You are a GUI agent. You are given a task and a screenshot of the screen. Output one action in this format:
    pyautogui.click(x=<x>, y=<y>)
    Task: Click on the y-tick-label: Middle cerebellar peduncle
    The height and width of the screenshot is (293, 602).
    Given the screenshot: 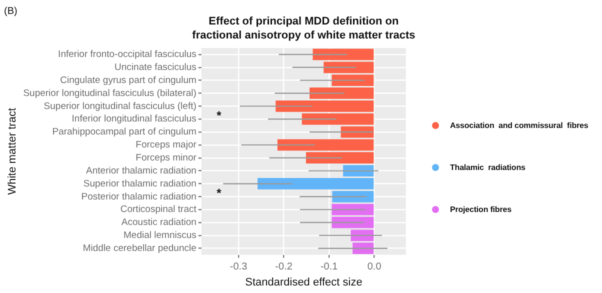 What is the action you would take?
    pyautogui.click(x=139, y=248)
    